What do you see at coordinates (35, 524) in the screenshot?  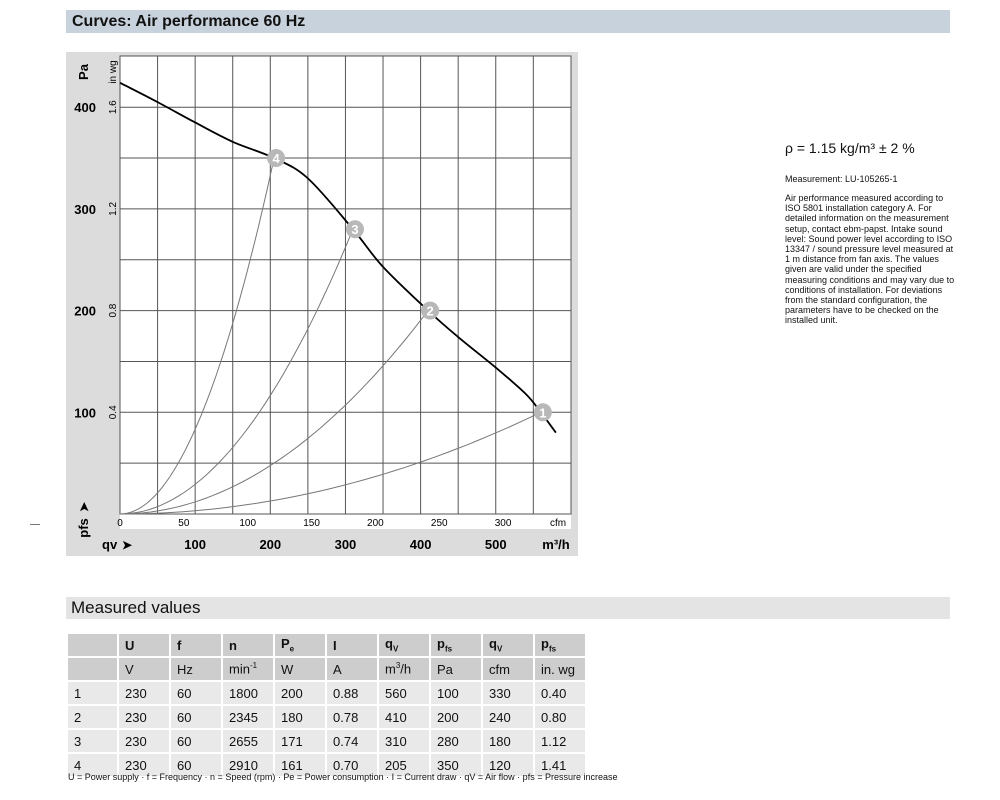 I see `divider` at bounding box center [35, 524].